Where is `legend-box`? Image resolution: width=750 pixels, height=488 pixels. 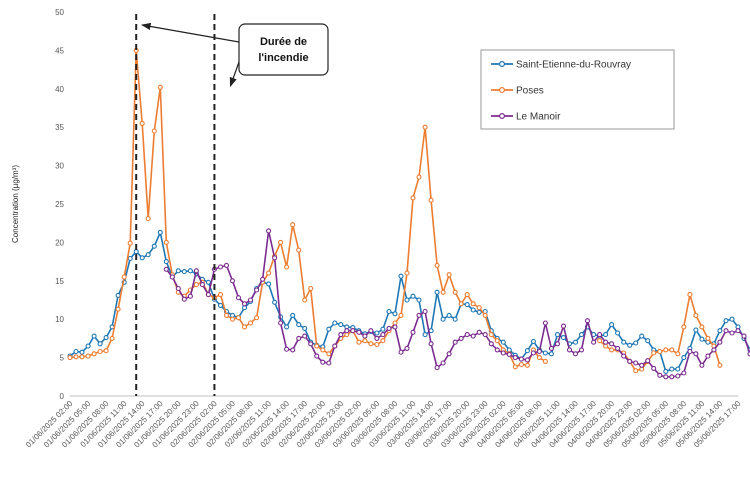
legend-box is located at coordinates (577, 89).